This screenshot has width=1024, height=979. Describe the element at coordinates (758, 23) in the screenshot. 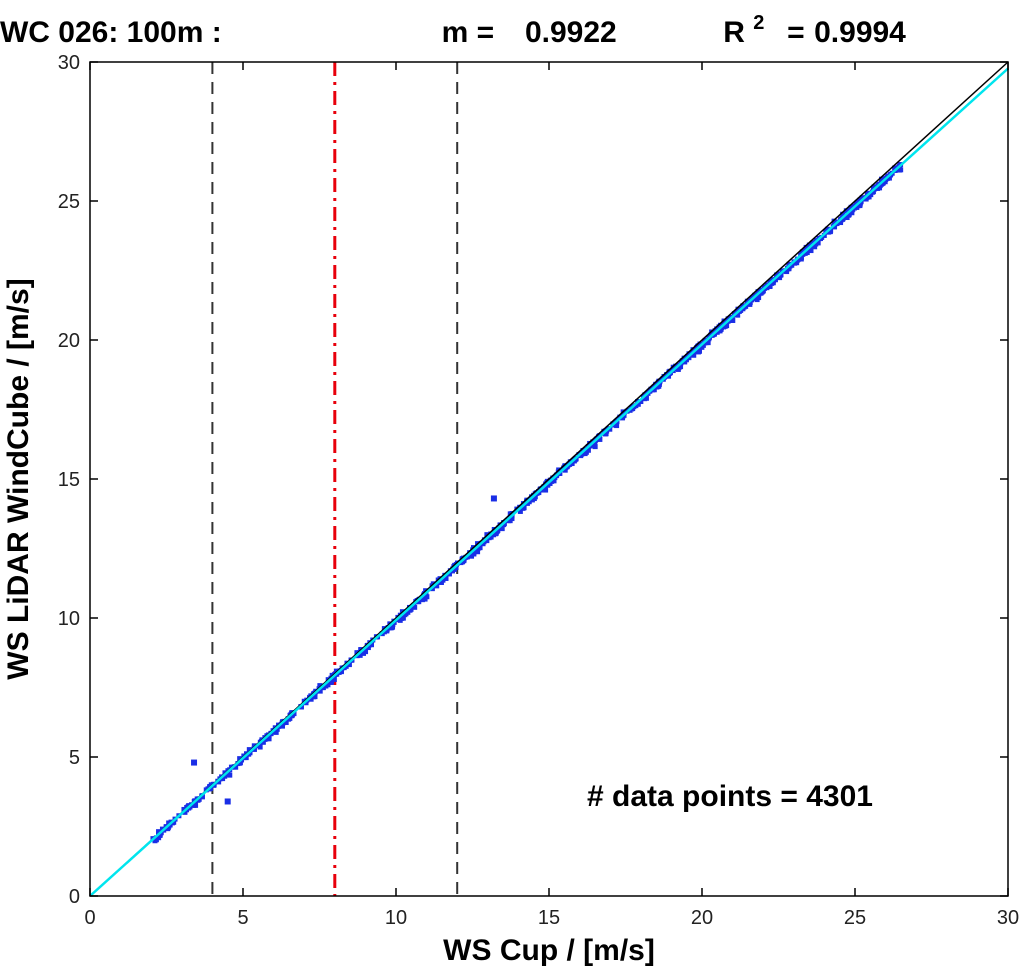

I see `r2-superscript: 2` at that location.